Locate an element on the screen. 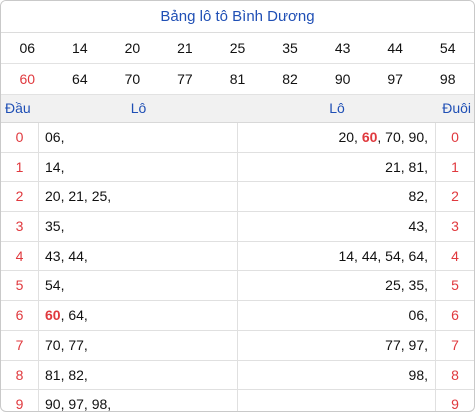 The width and height of the screenshot is (475, 412). table-row: 1 14, 21, 81, 1 is located at coordinates (237, 167).